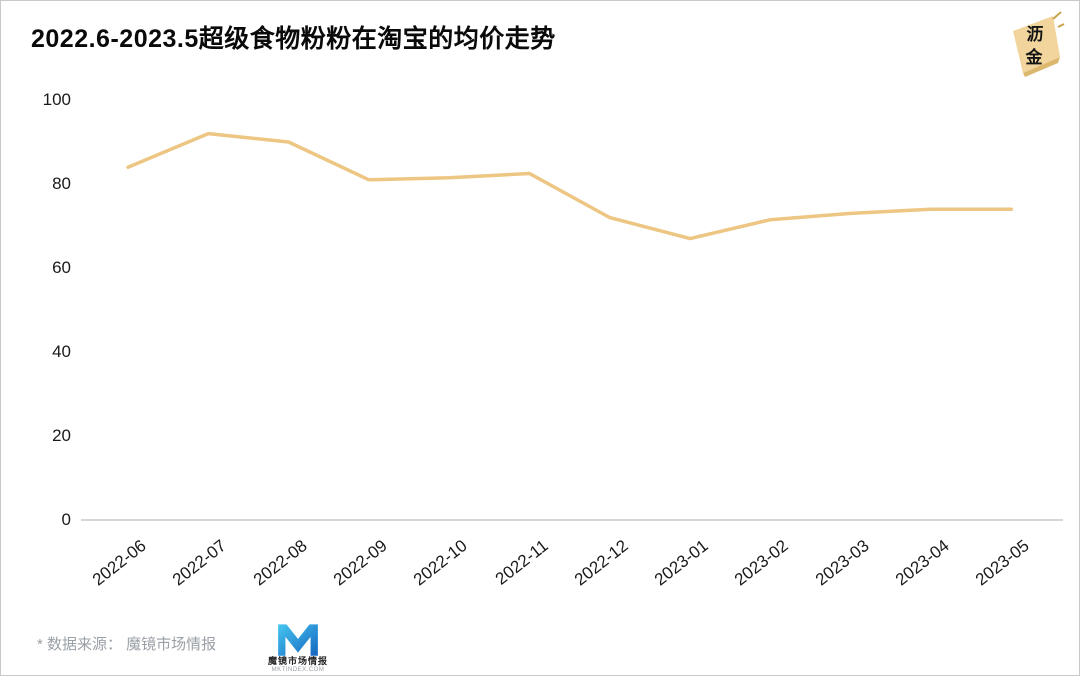 This screenshot has height=676, width=1080. I want to click on x-axis-tick-label: 2023-03, so click(842, 563).